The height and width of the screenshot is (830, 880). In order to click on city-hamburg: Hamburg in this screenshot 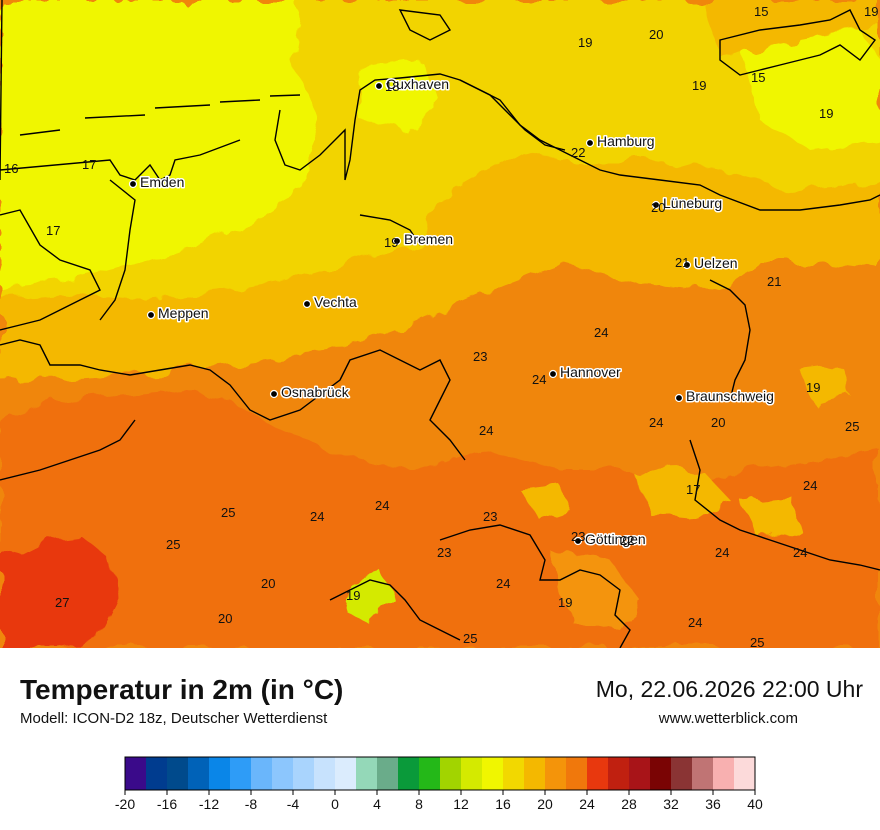, I will do `click(620, 141)`.